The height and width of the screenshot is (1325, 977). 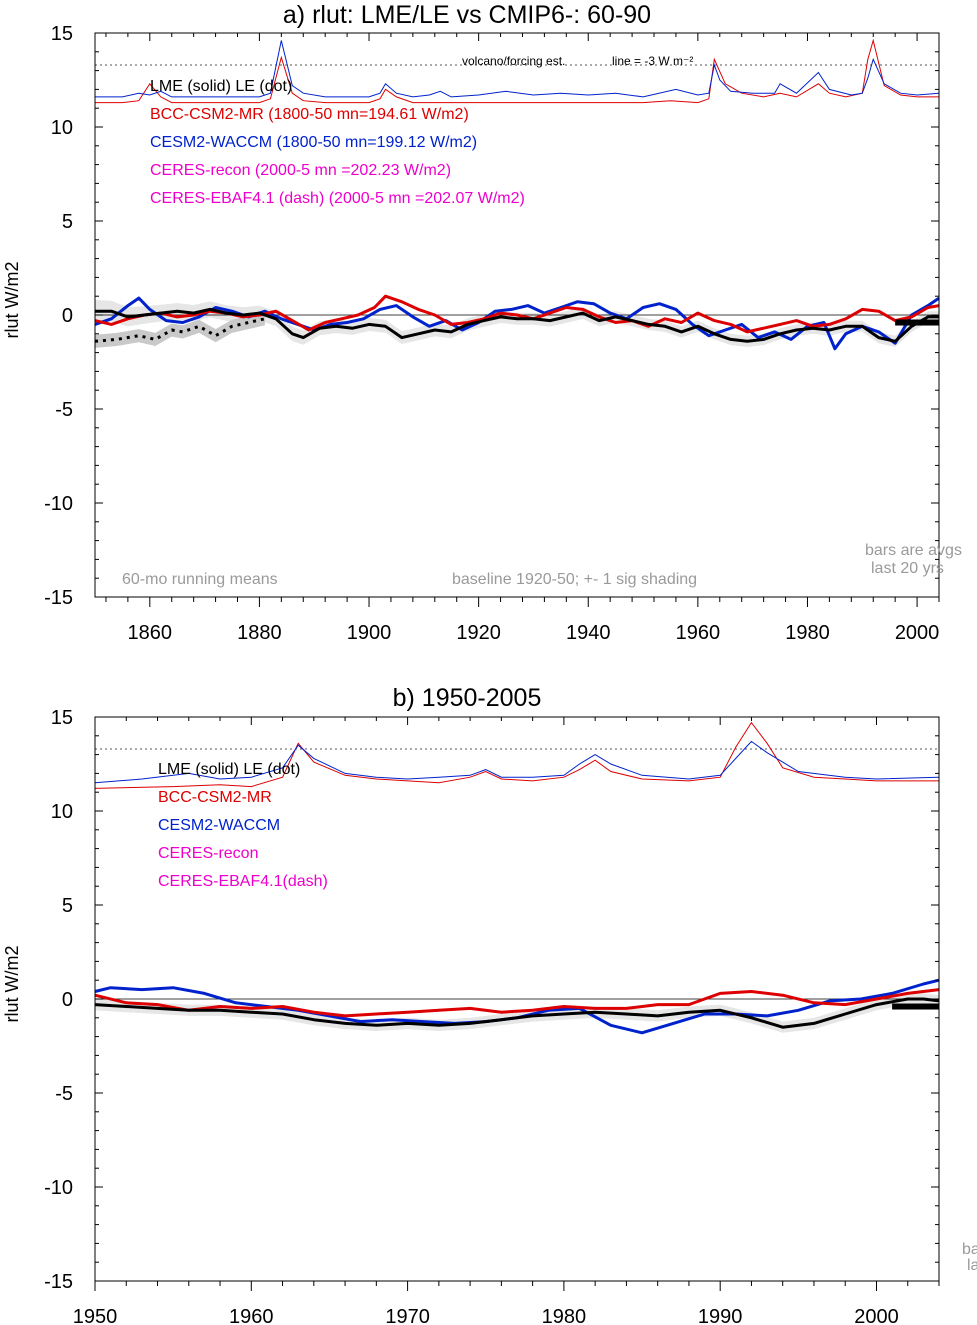 I want to click on series-le-dot-, so click(x=180, y=330).